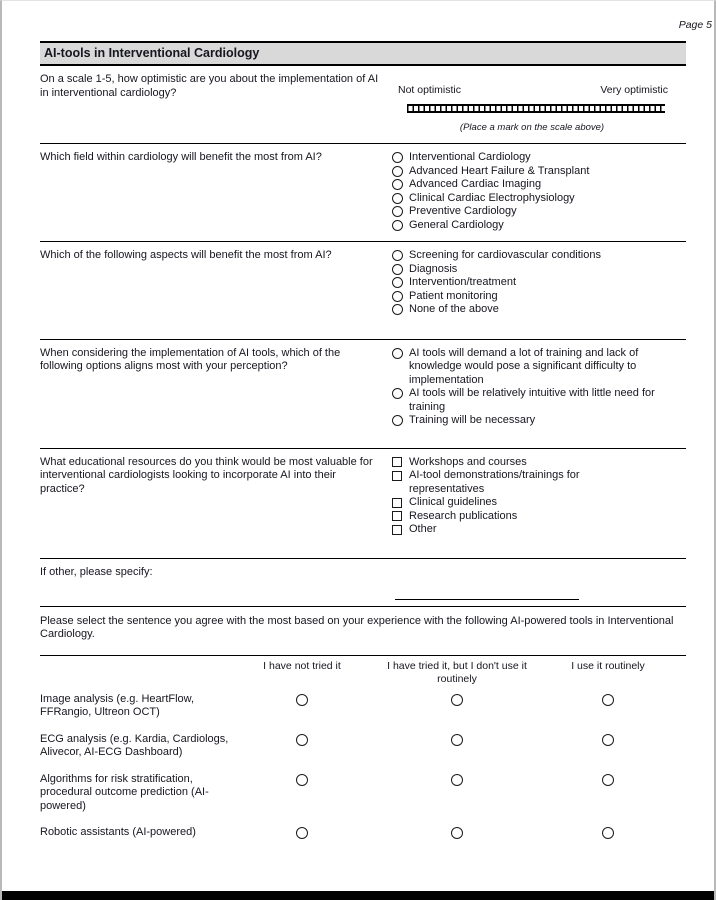 Image resolution: width=716 pixels, height=900 pixels. Describe the element at coordinates (470, 157) in the screenshot. I see `option-label: Interventional Cardiology` at that location.